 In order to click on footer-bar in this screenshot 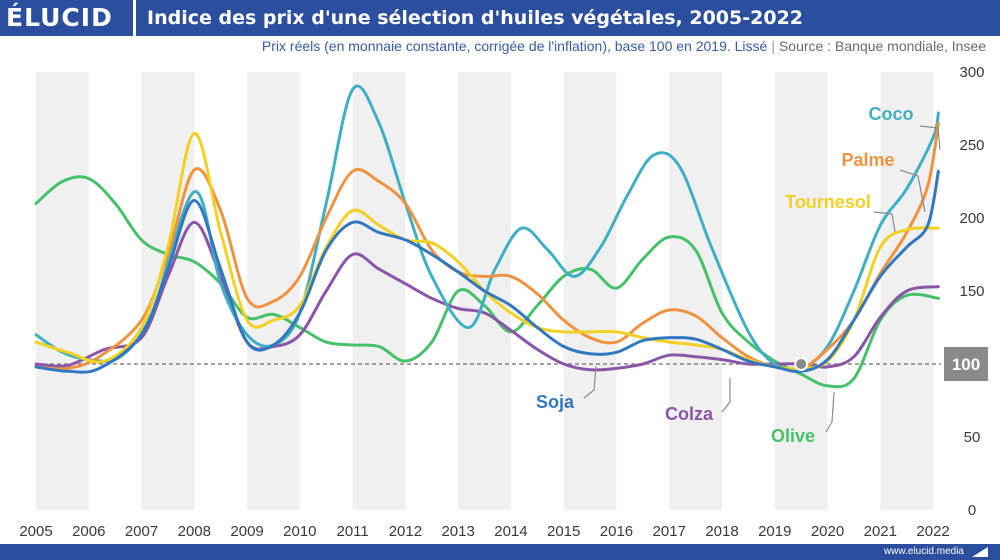, I will do `click(500, 552)`.